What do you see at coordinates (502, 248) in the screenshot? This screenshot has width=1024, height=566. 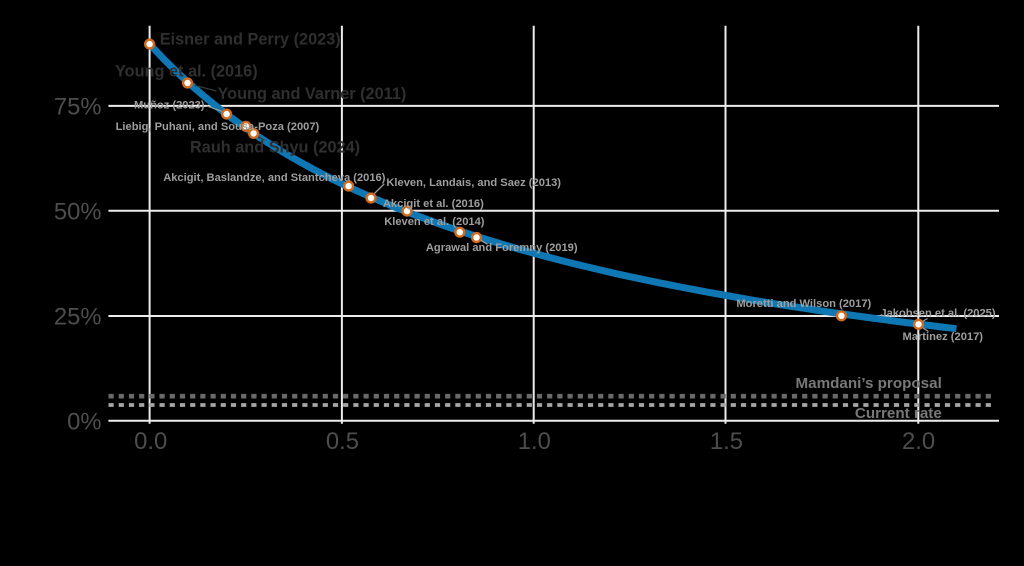 I see `svg-text: Agrawal and Foremny (2019)` at bounding box center [502, 248].